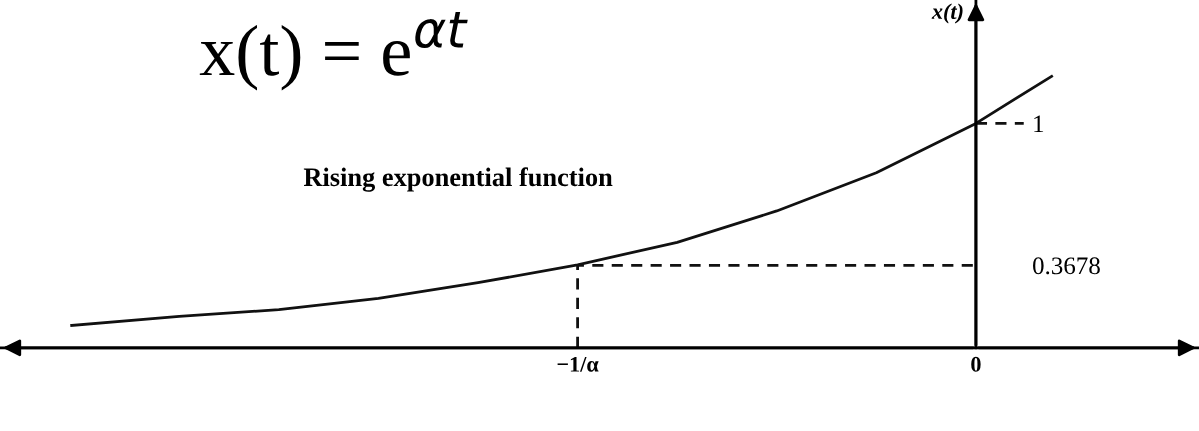  Describe the element at coordinates (1066, 266) in the screenshot. I see `y-tick-label: 0.3678` at that location.